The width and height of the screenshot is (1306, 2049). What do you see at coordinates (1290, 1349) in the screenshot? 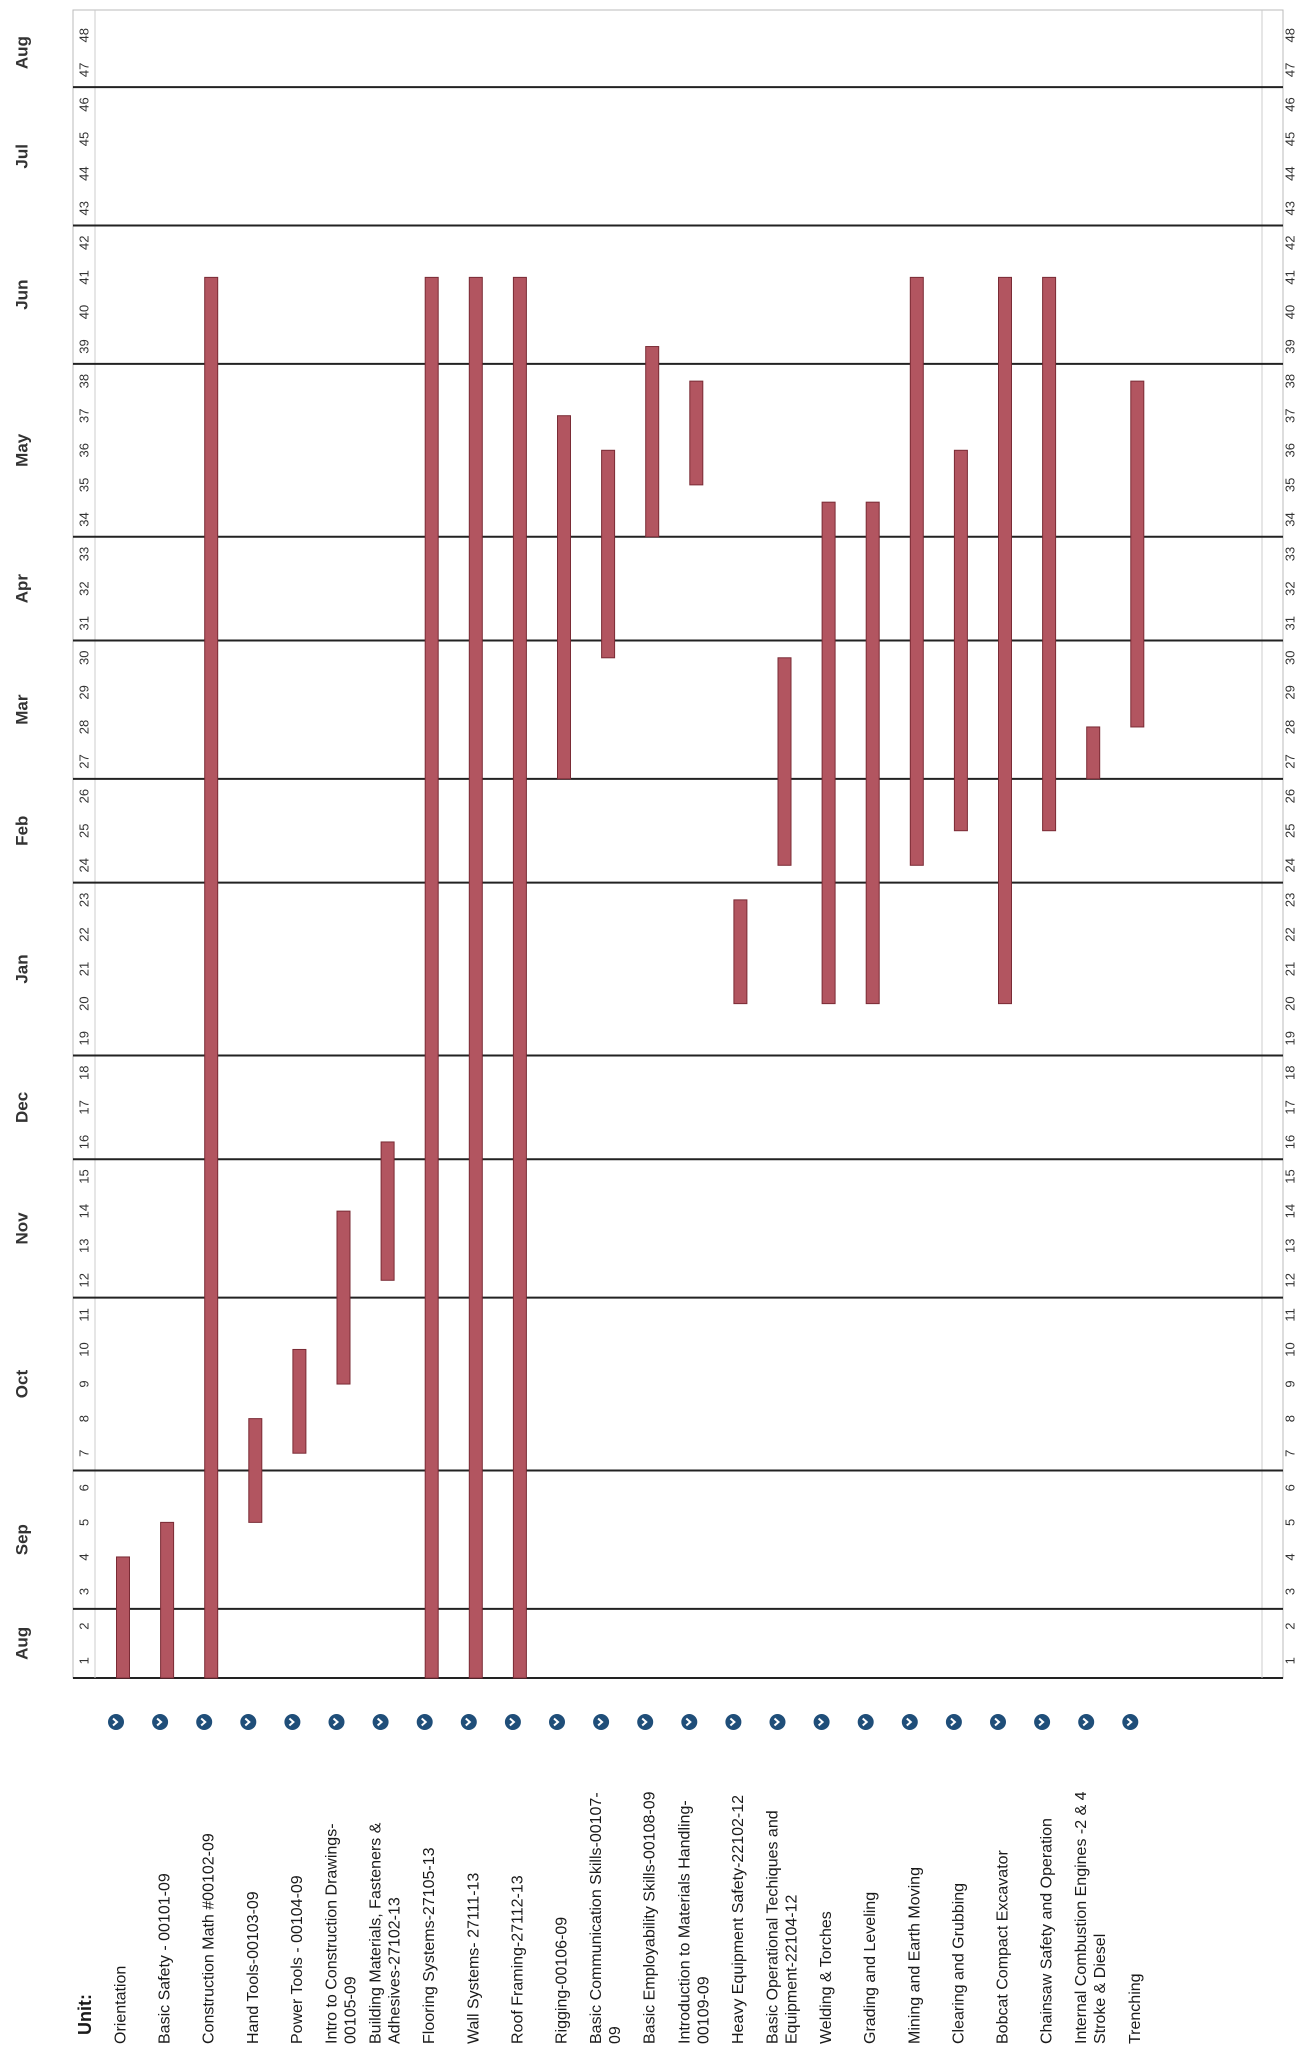
I see `week-tick-label-right: 10` at bounding box center [1290, 1349].